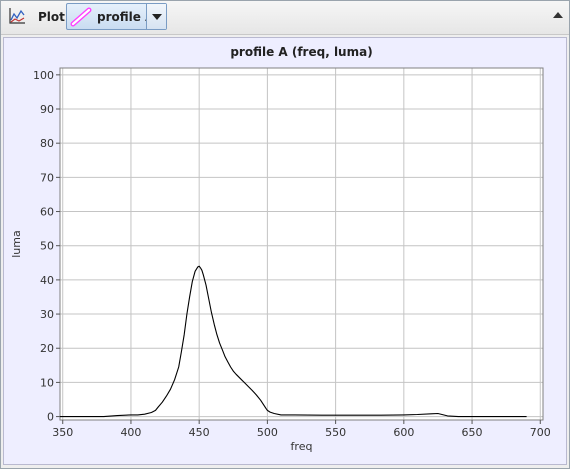 This screenshot has height=469, width=570. Describe the element at coordinates (558, 15) in the screenshot. I see `chevron-up-icon` at that location.